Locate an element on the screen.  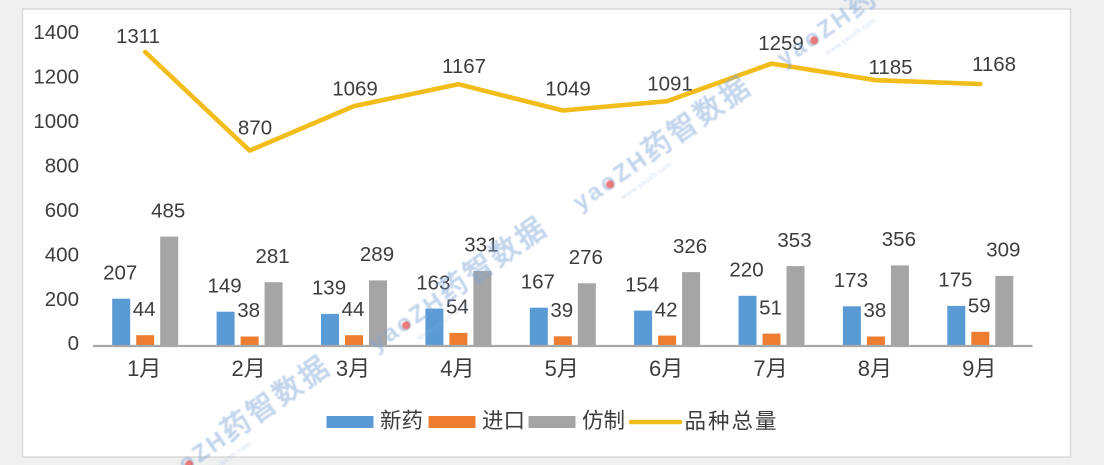
svg-text: 200 is located at coordinates (62, 299).